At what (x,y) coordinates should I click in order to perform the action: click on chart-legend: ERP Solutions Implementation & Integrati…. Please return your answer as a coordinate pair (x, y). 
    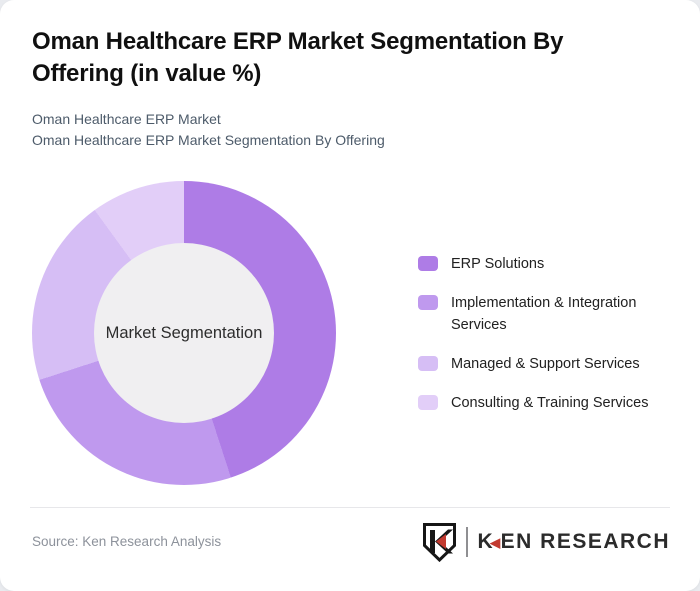
    Looking at the image, I should click on (543, 342).